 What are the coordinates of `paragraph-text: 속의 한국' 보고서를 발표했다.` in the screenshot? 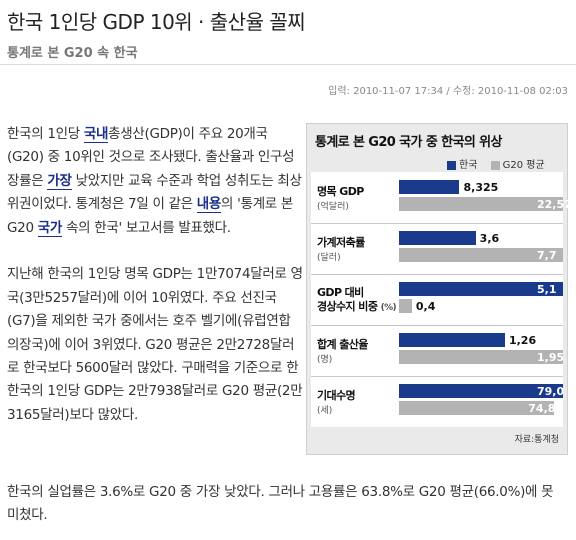 It's located at (146, 227).